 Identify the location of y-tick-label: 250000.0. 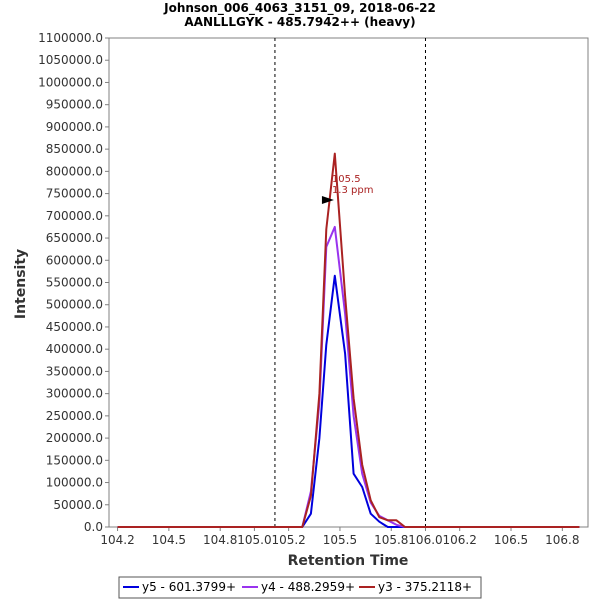
(74, 416).